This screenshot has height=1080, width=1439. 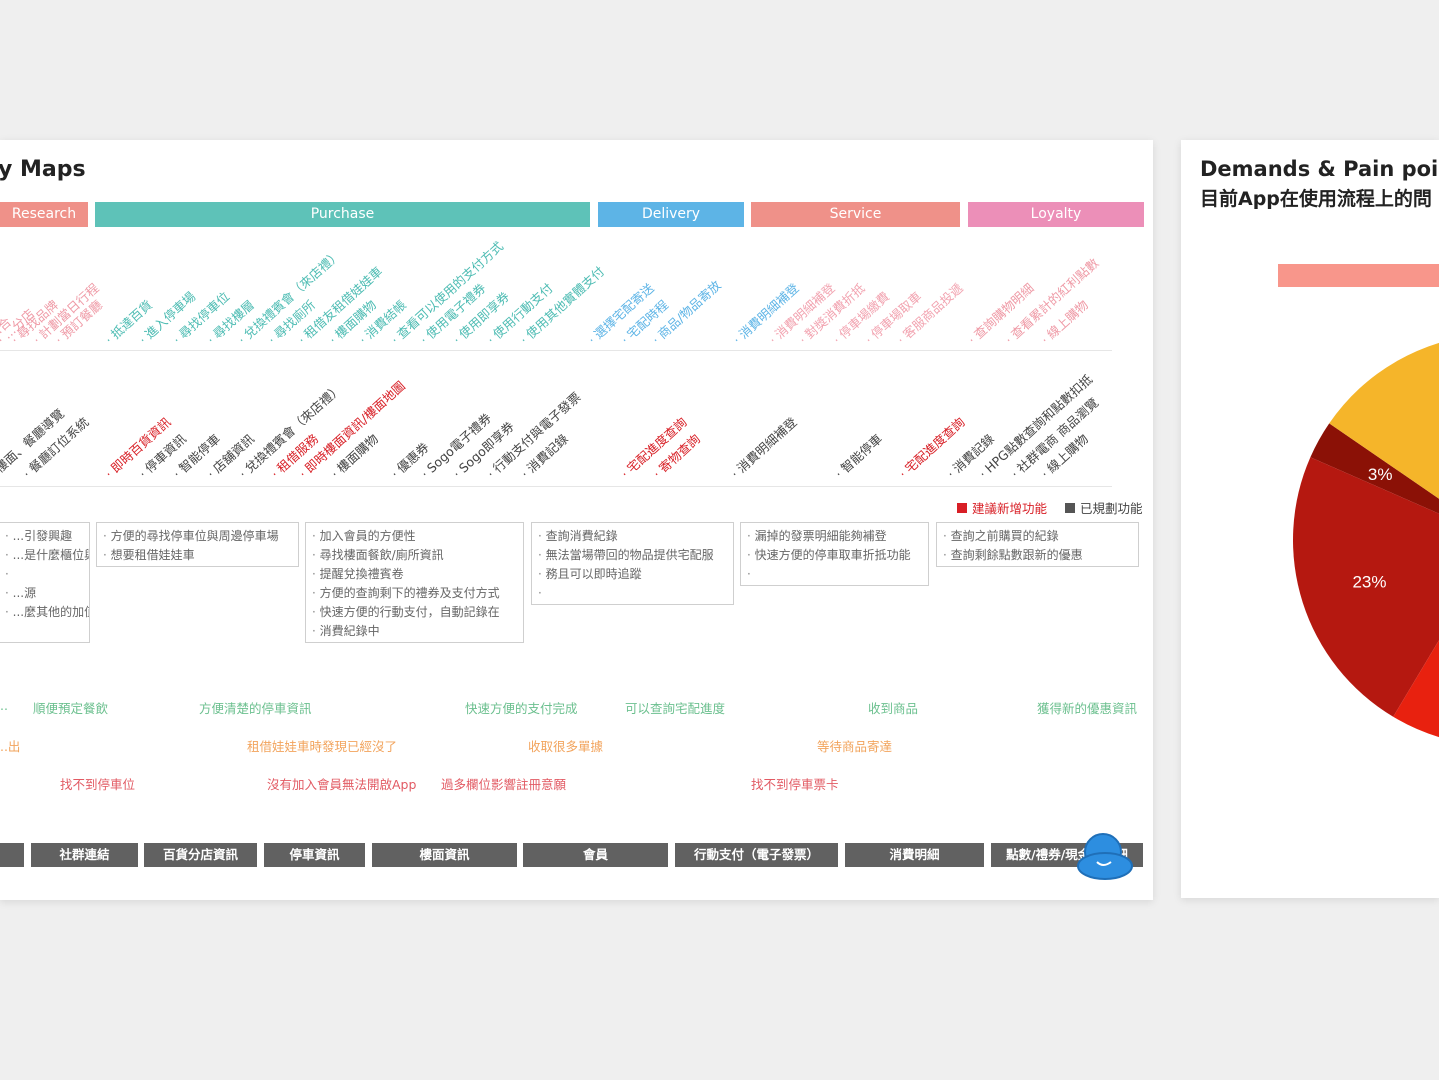 What do you see at coordinates (44, 214) in the screenshot?
I see `phase-research: Research` at bounding box center [44, 214].